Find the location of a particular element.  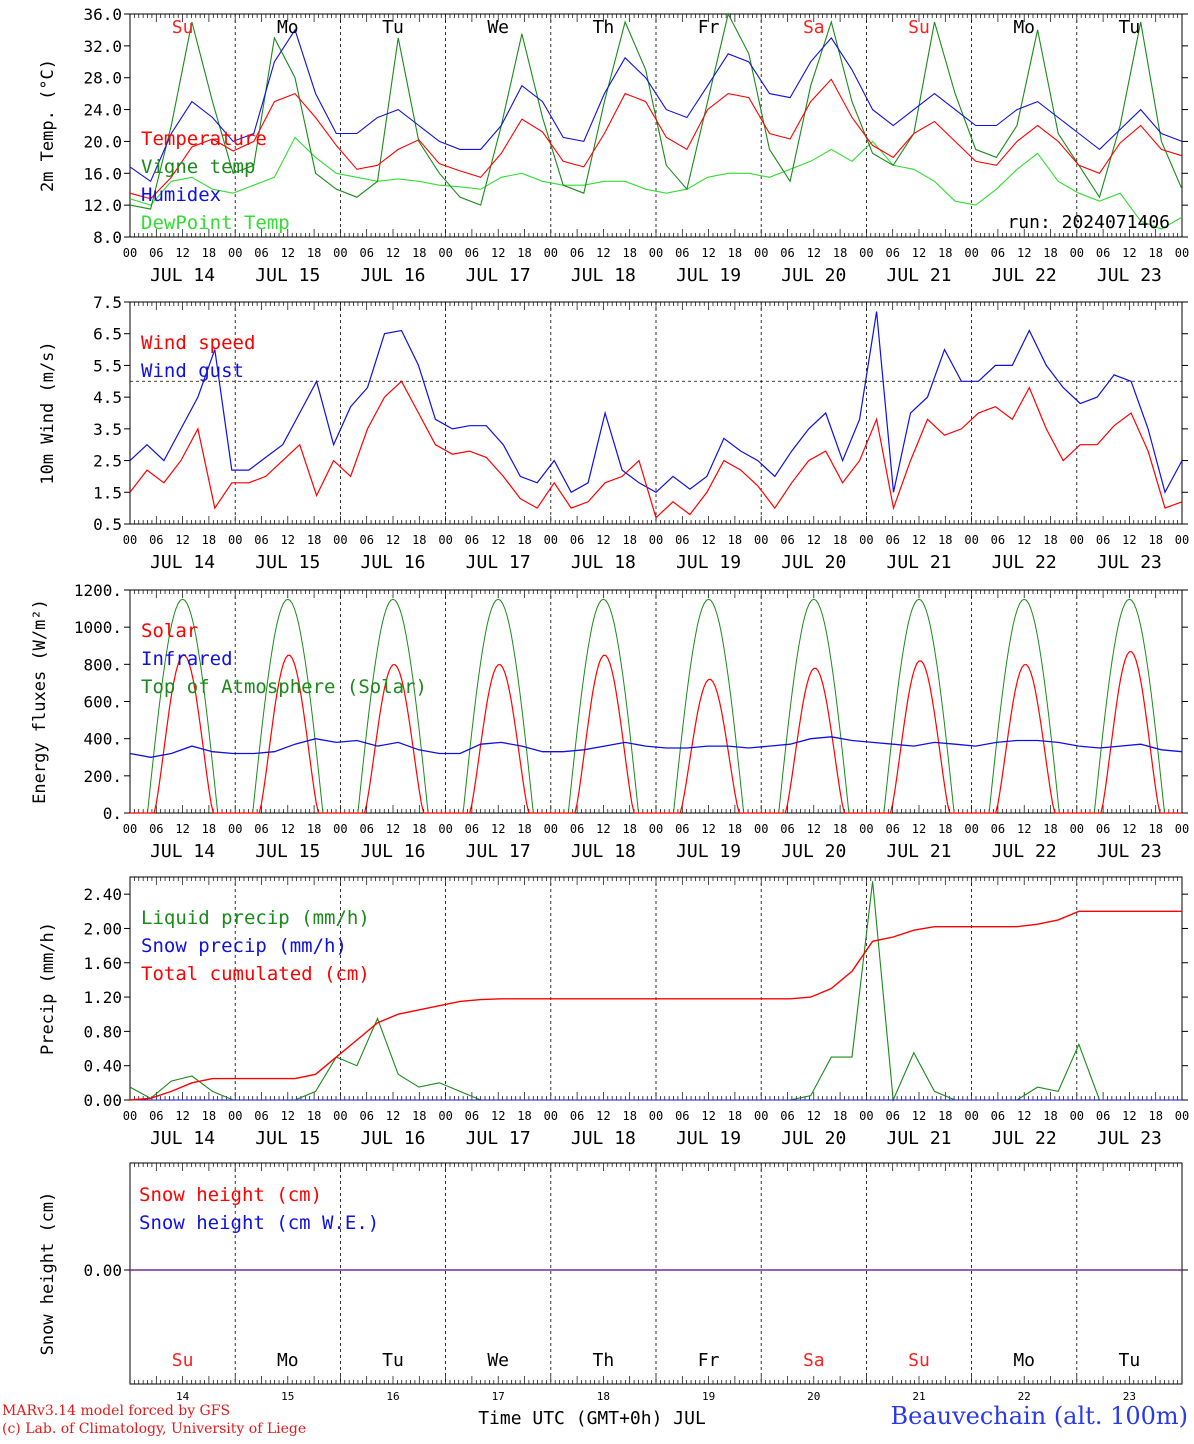

y-tick-label: 2.40 is located at coordinates (102, 894).